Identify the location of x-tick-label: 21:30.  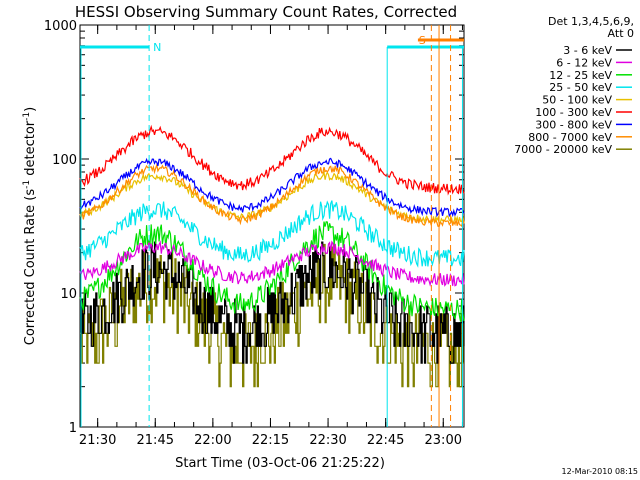
(97, 440).